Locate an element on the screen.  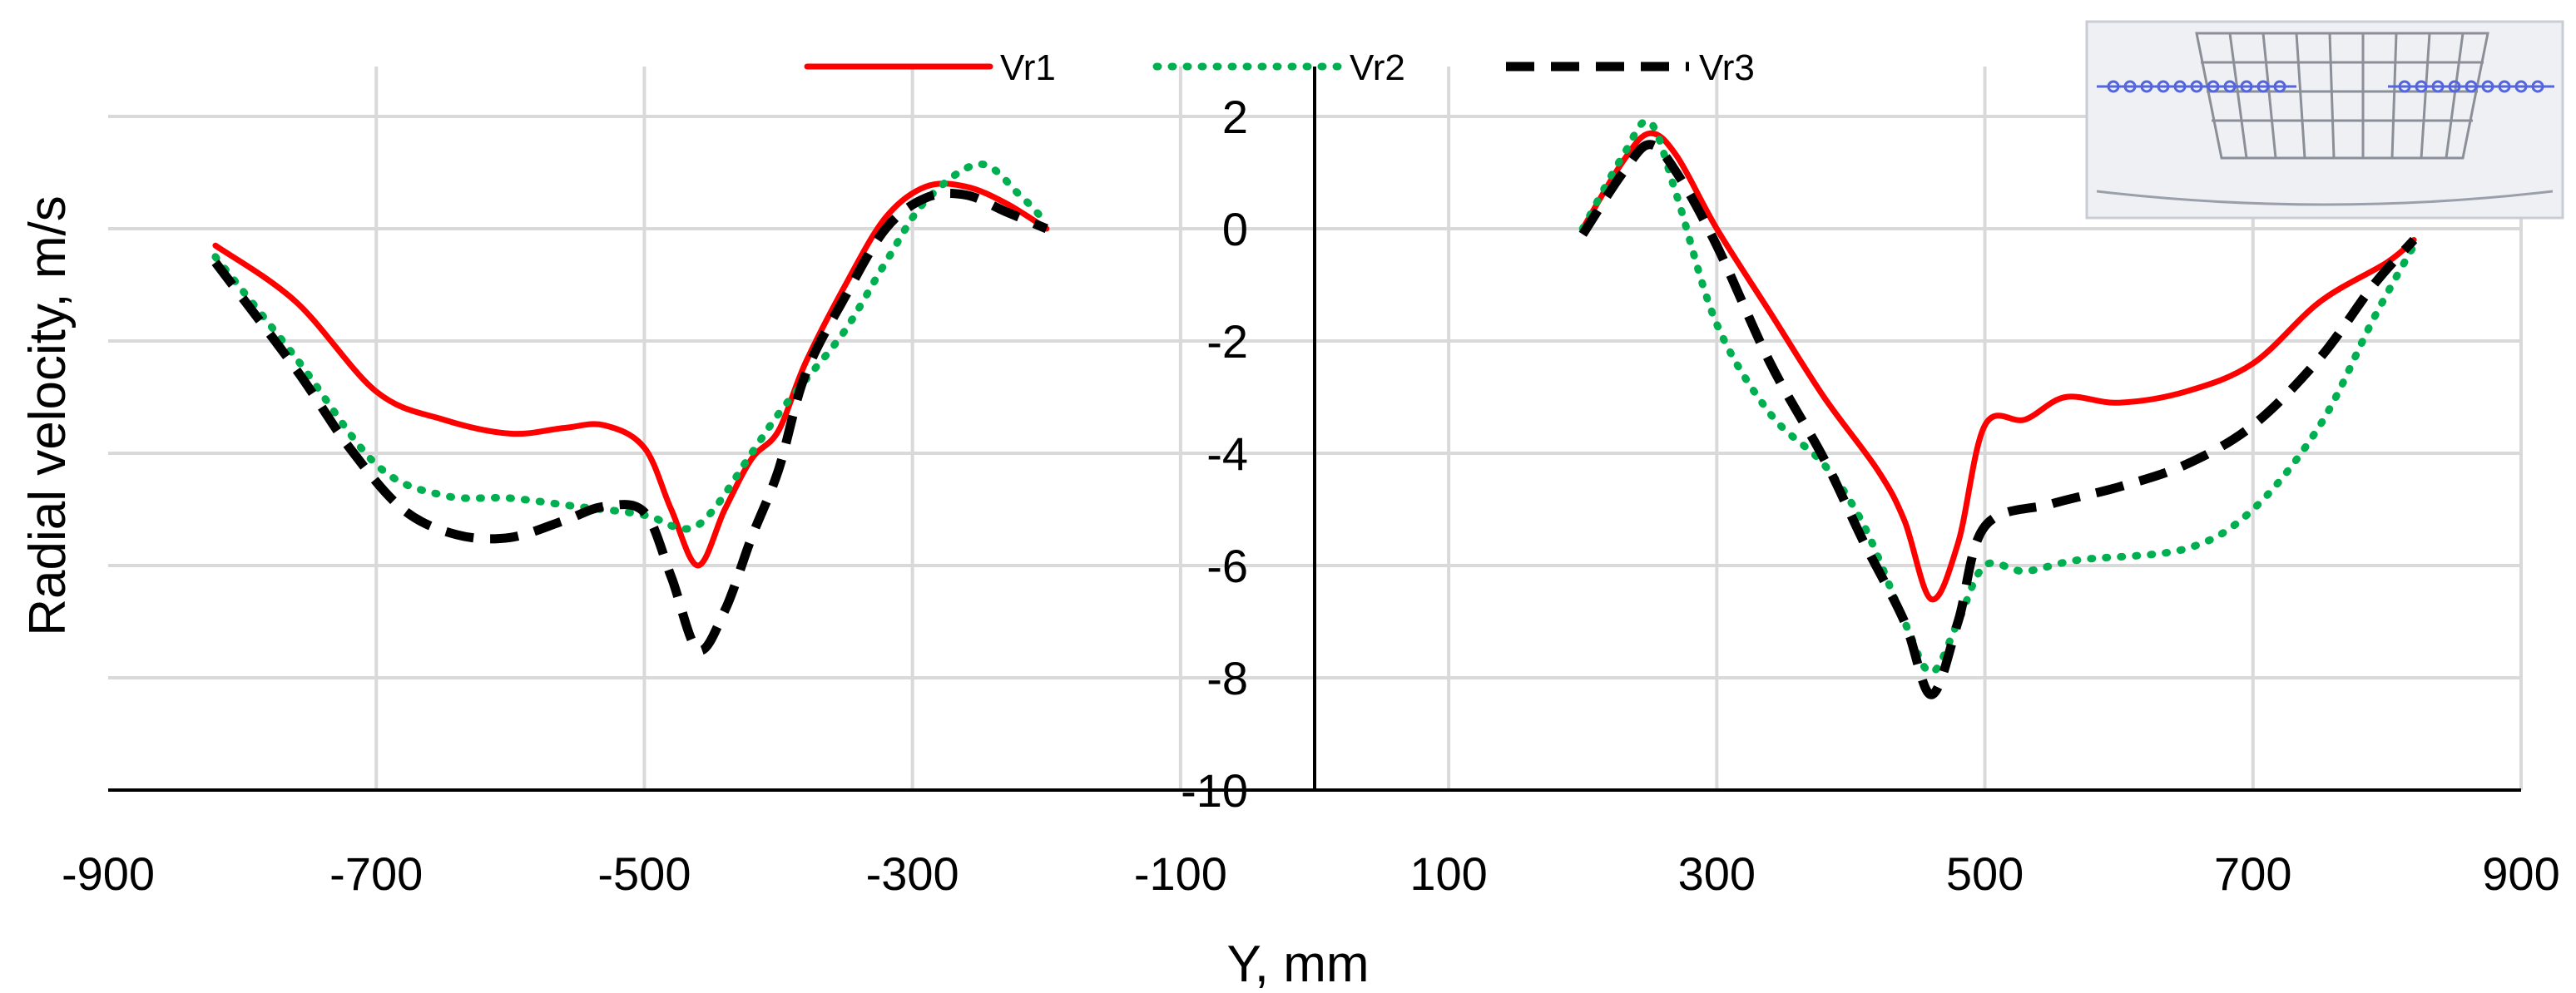
y-tick-label: -2 is located at coordinates (1227, 341).